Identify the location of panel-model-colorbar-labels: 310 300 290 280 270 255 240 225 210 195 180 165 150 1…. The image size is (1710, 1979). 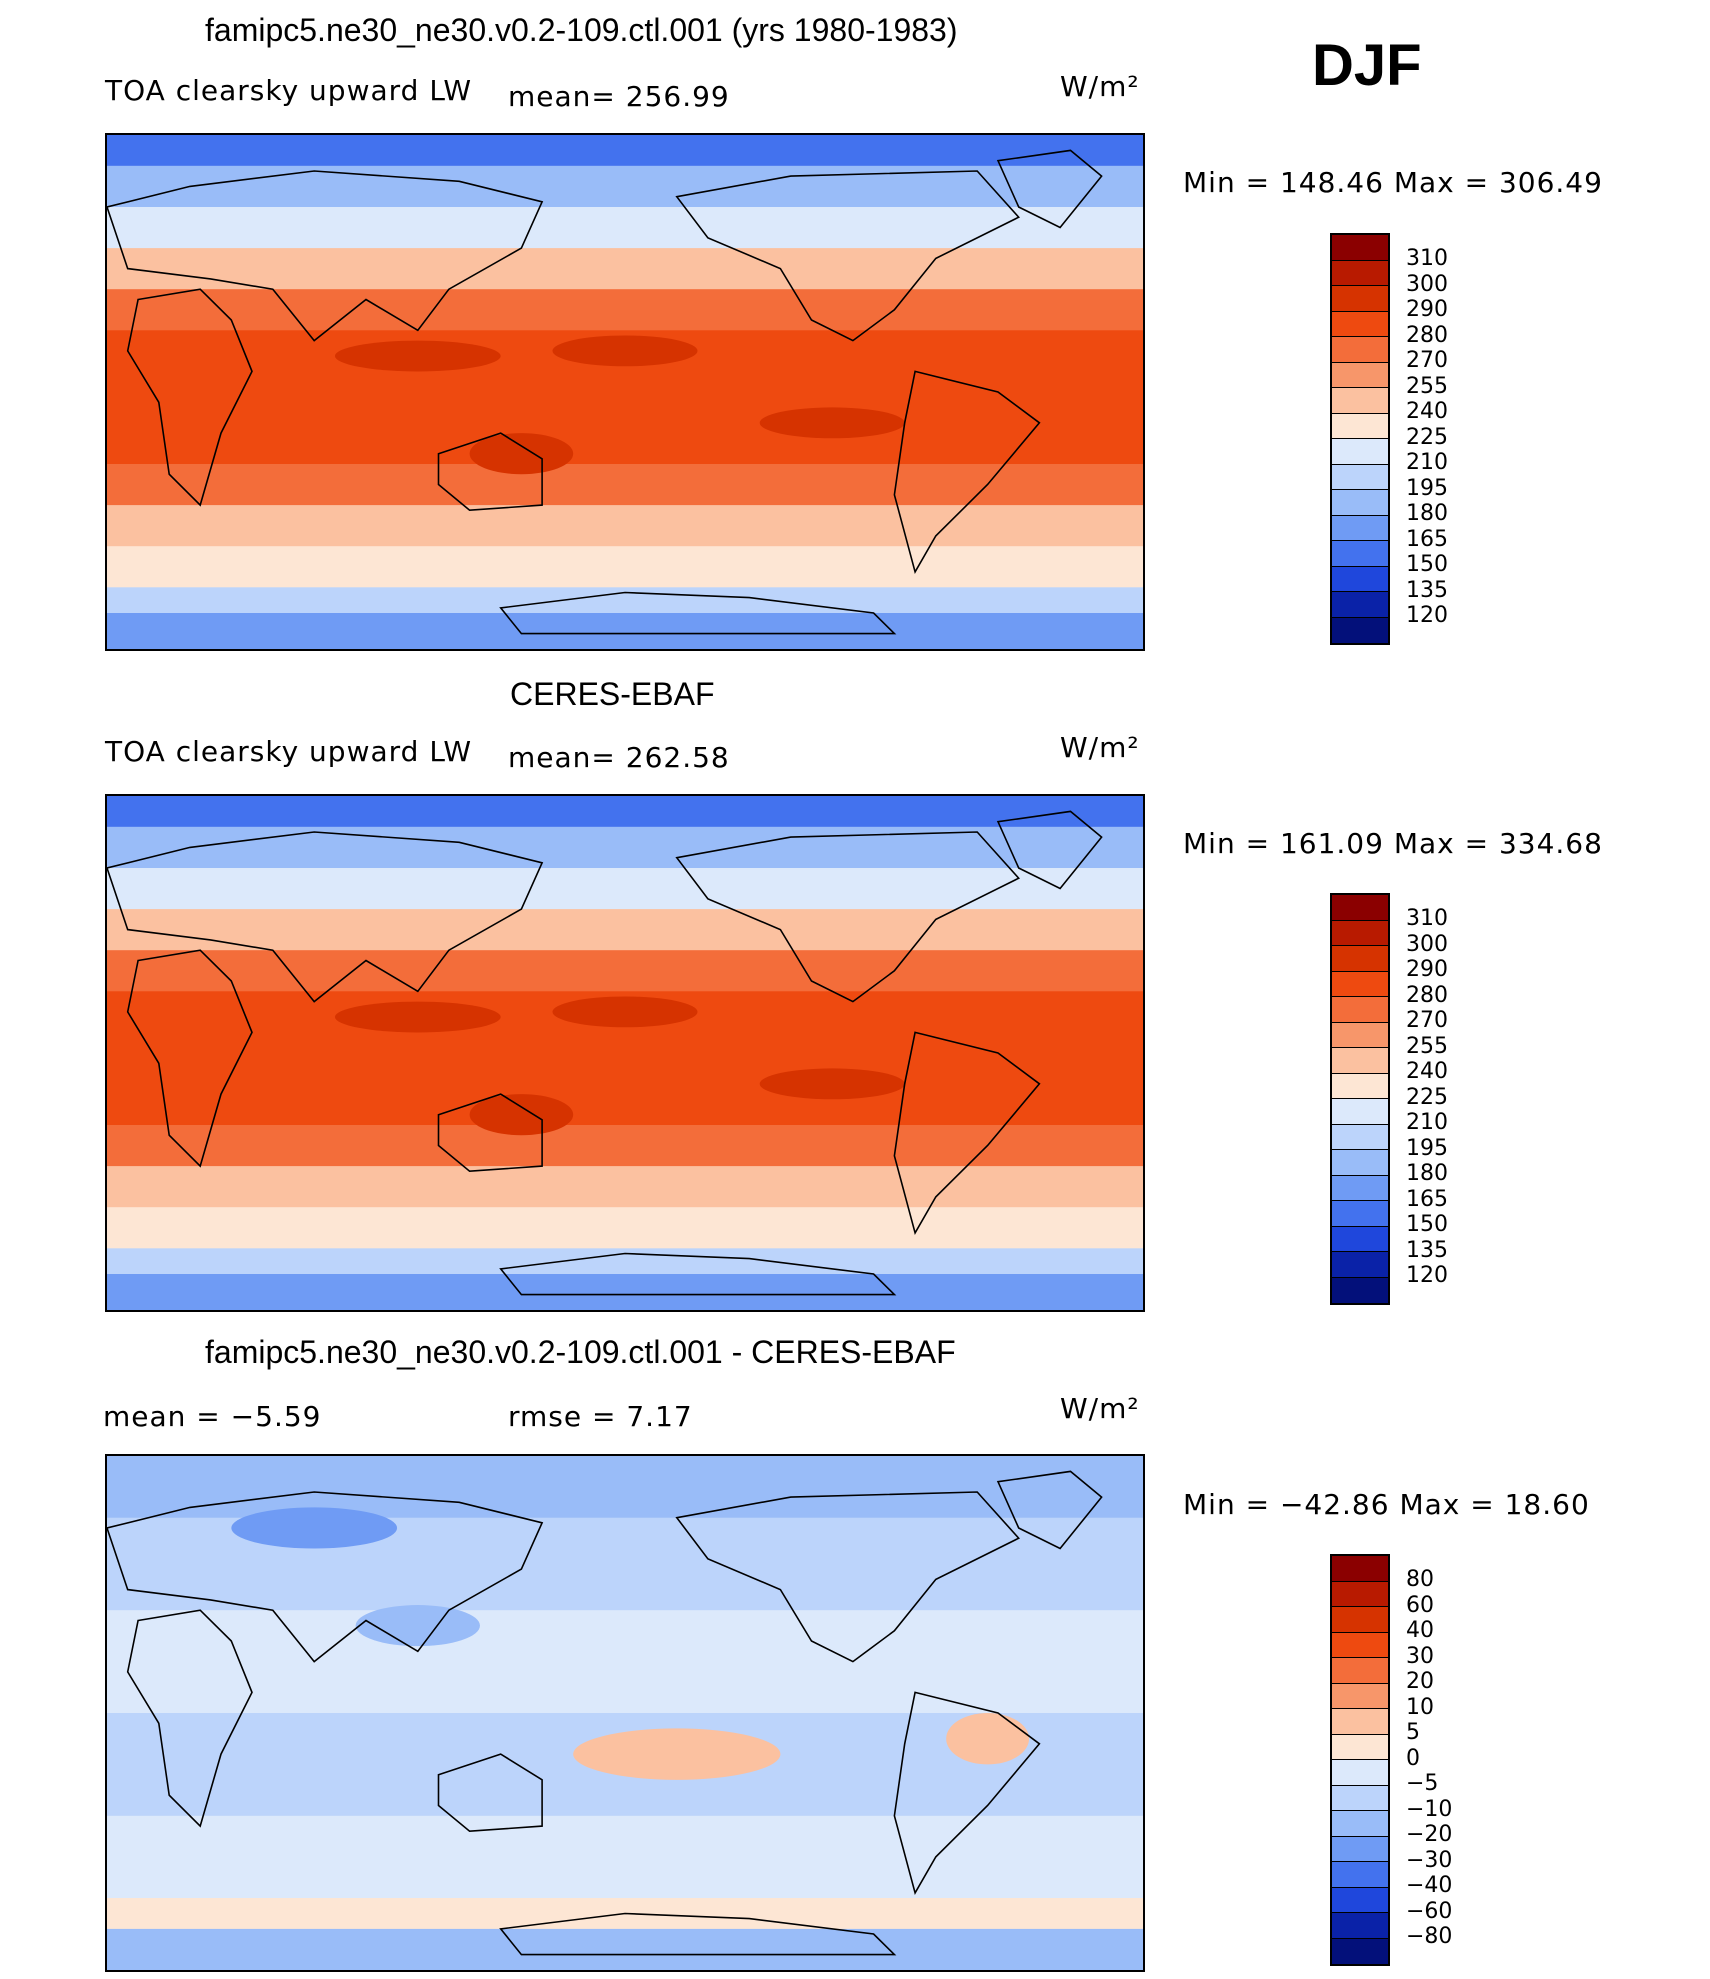
(1427, 437).